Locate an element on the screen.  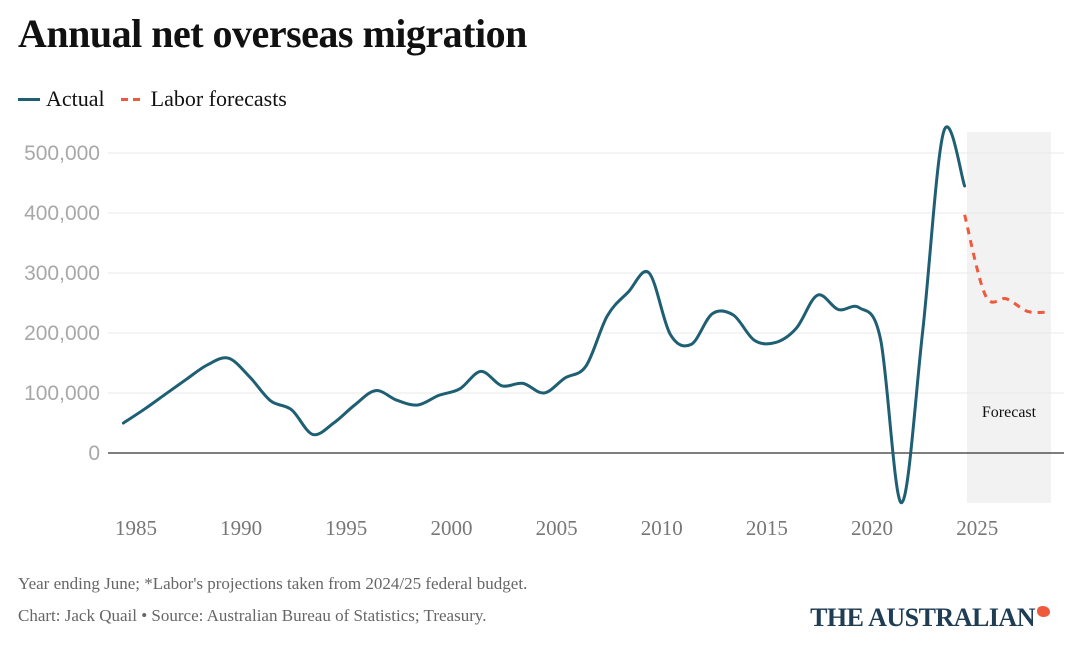
y-tick-label: 500,000 is located at coordinates (62, 153).